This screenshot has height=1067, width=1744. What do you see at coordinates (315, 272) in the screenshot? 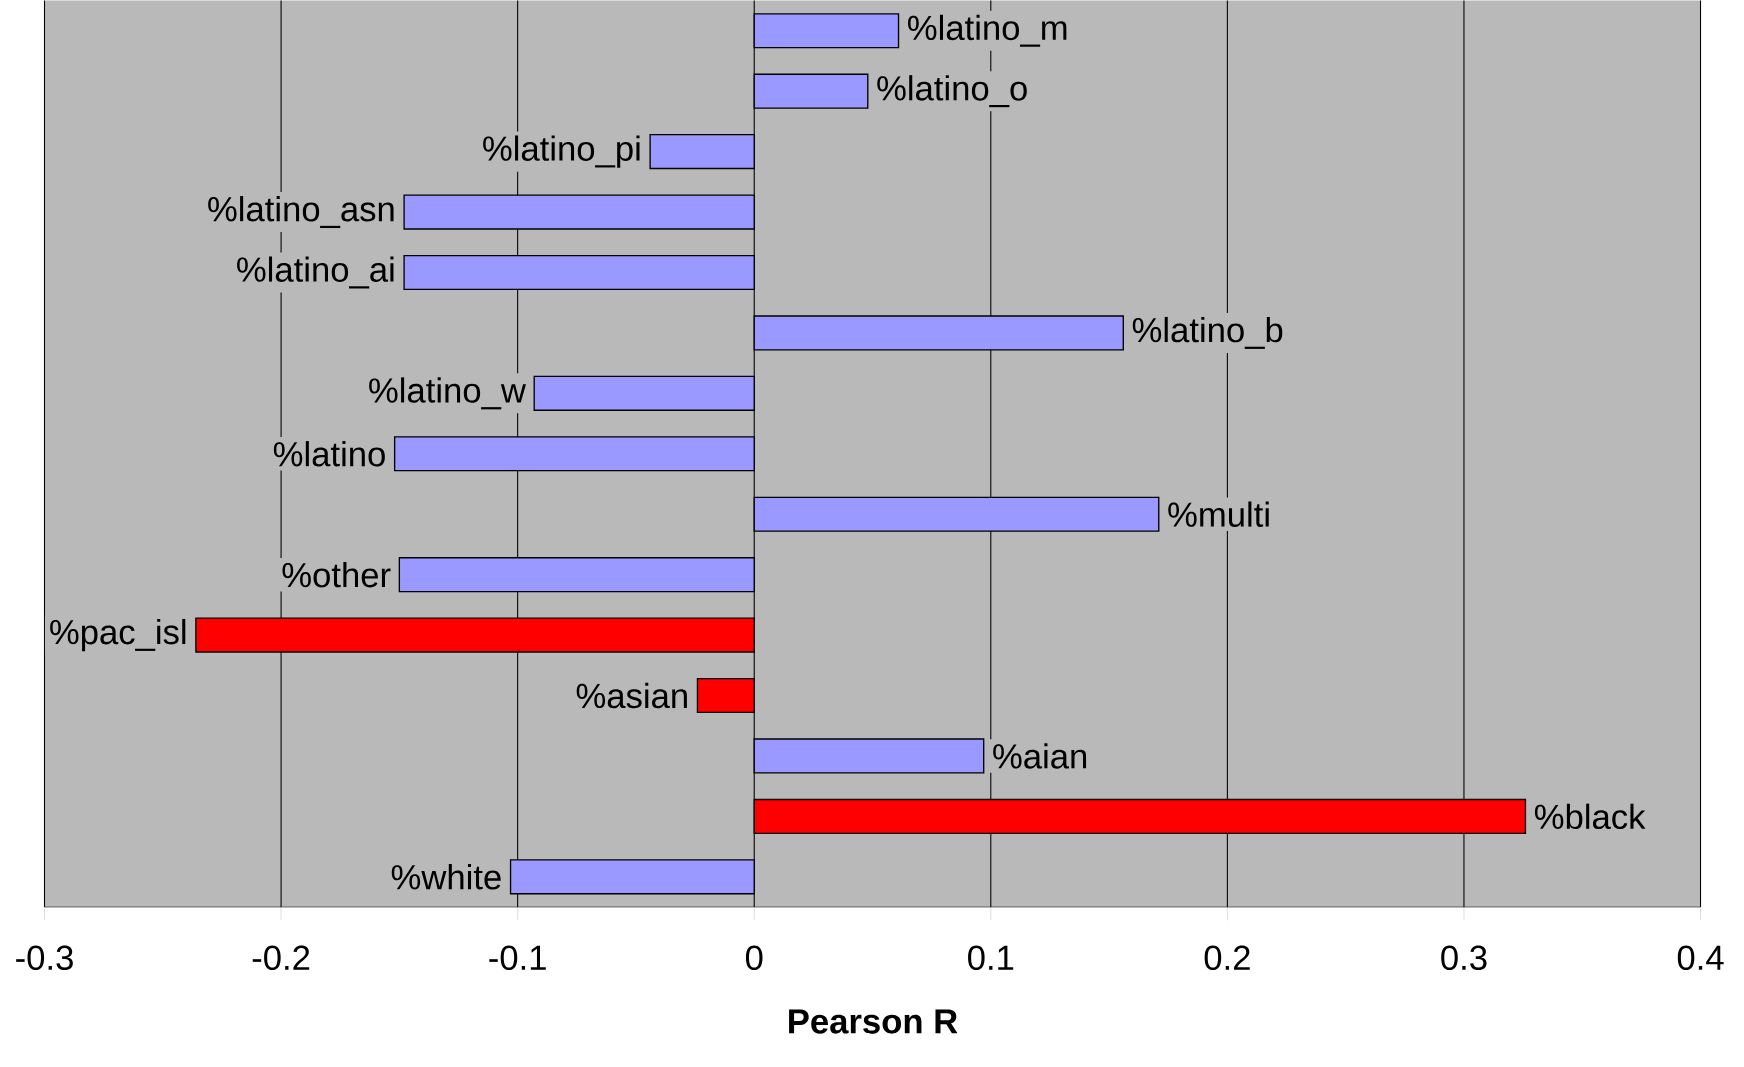
I see `y-tick-label: %latino_ai` at bounding box center [315, 272].